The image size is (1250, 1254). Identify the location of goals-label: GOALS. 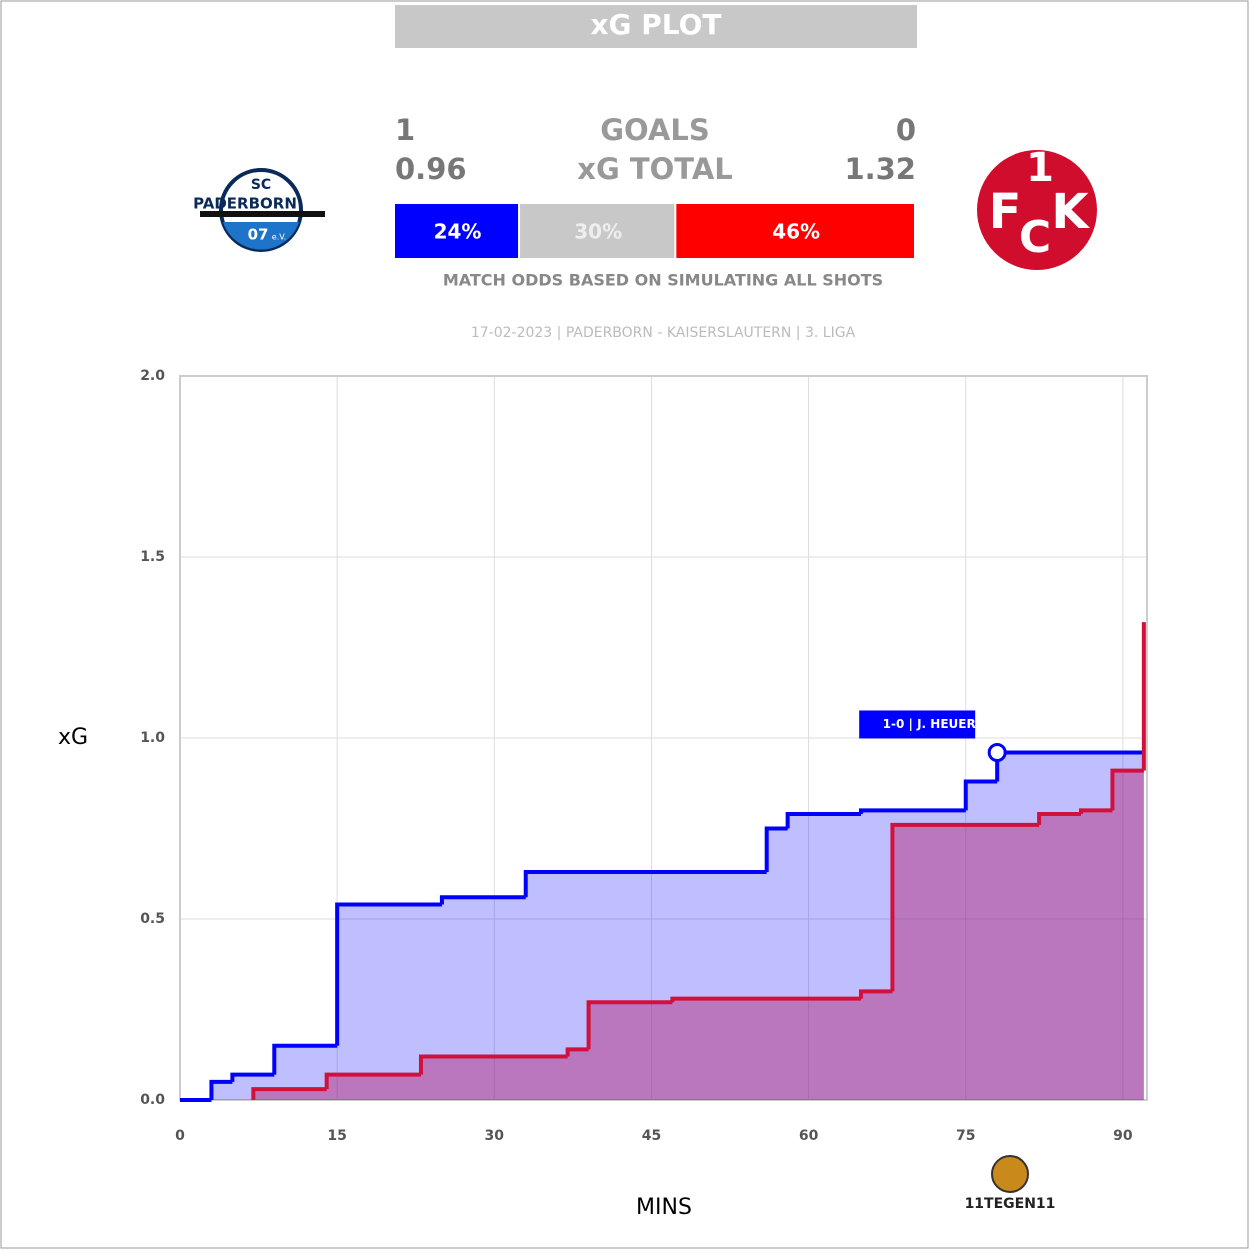
(655, 130).